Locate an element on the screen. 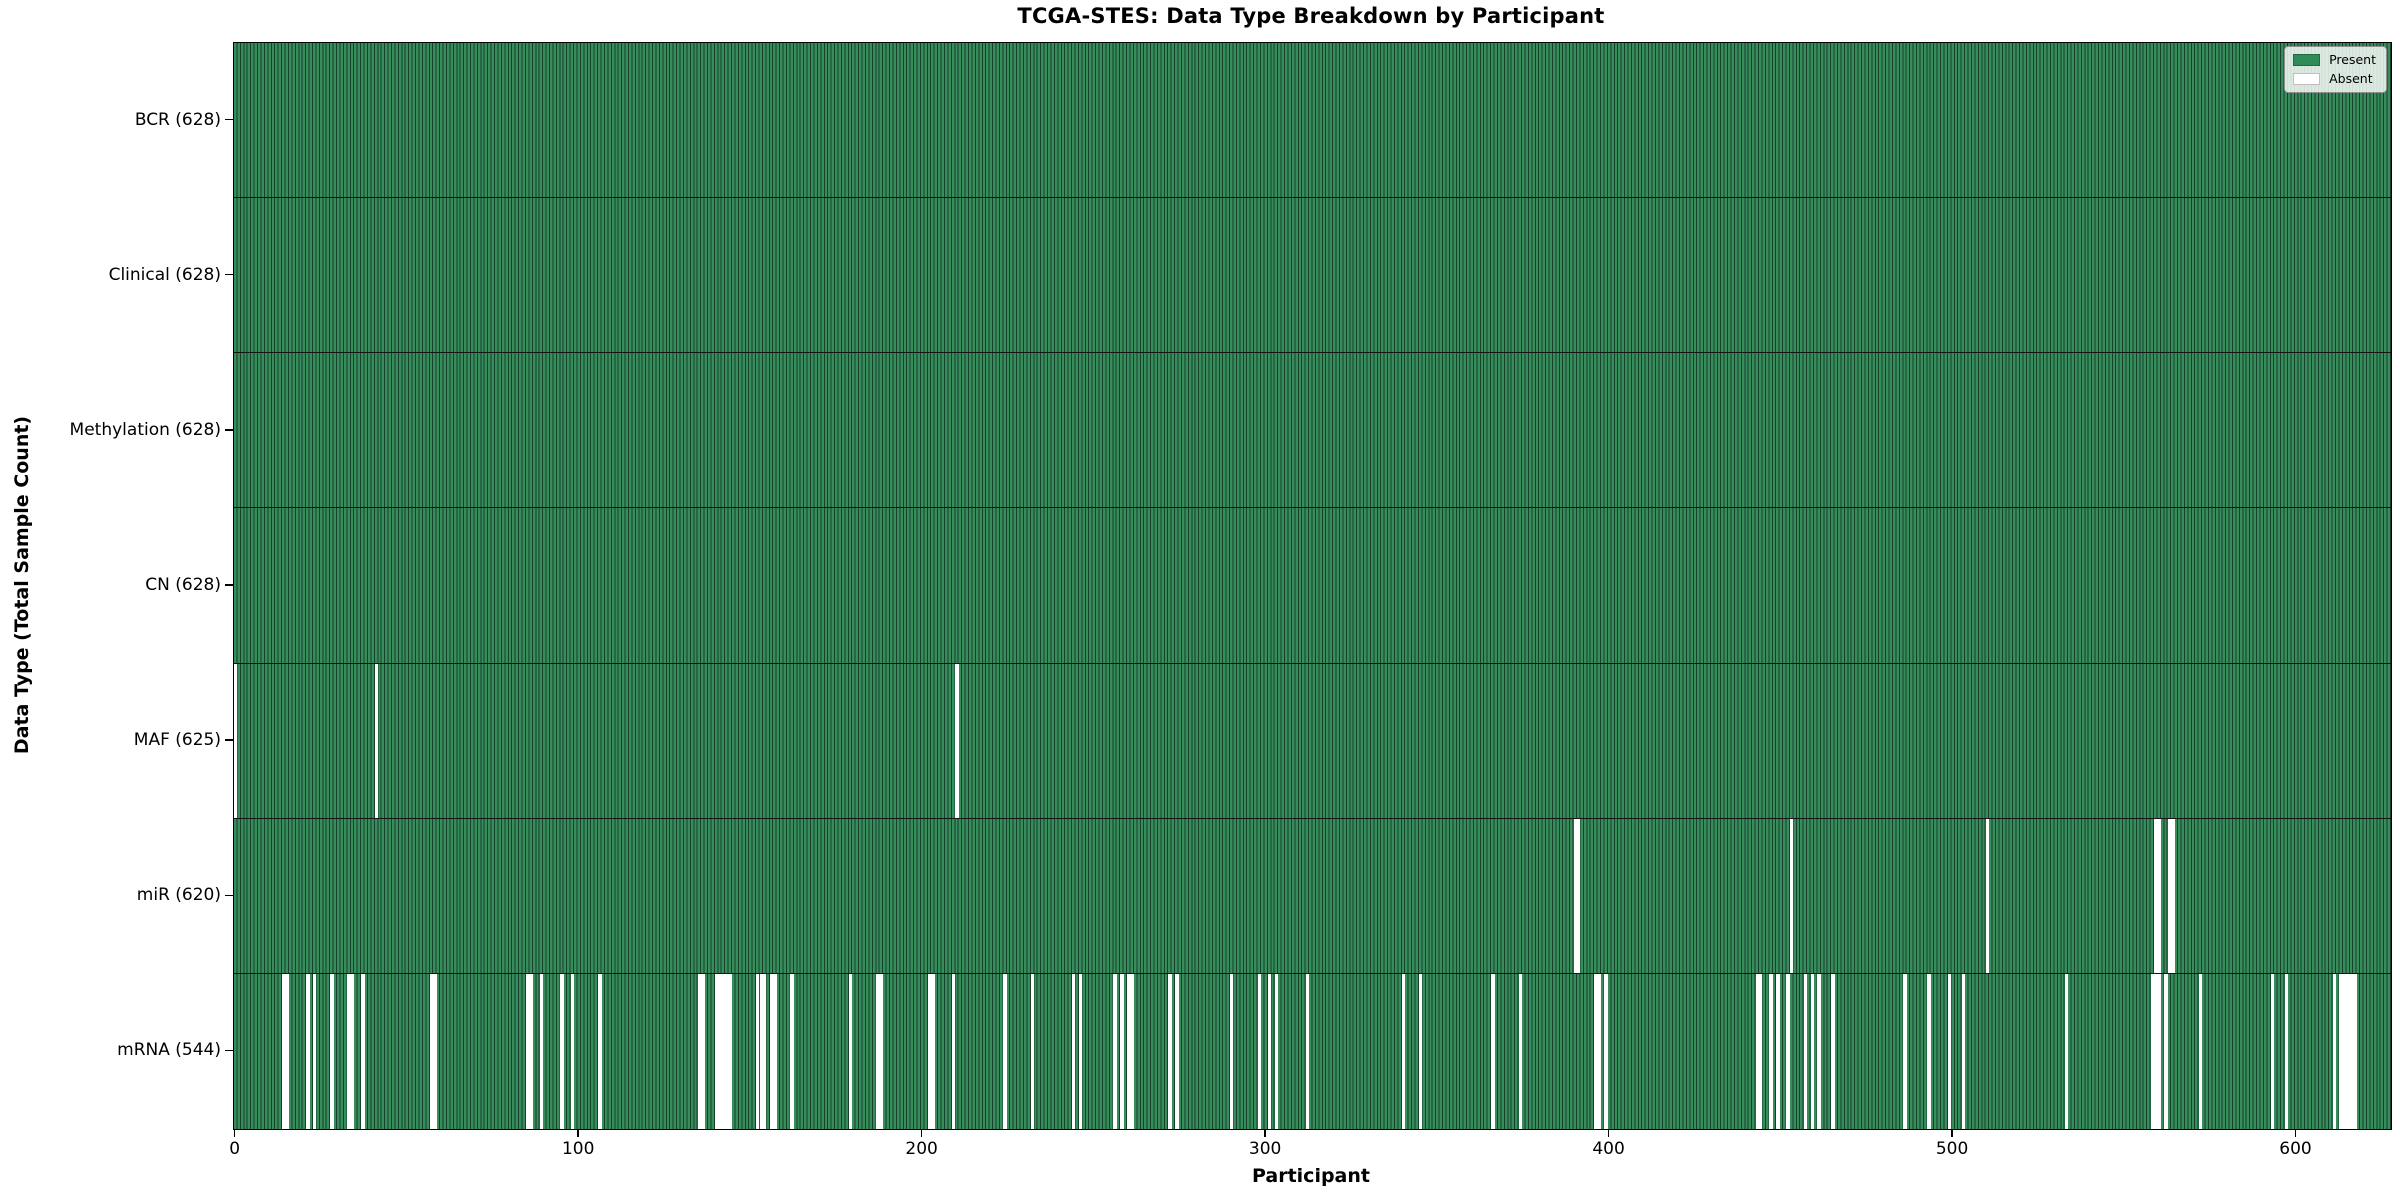 This screenshot has height=1200, width=2400. y-tick-label: mRNA (544) is located at coordinates (169, 1050).